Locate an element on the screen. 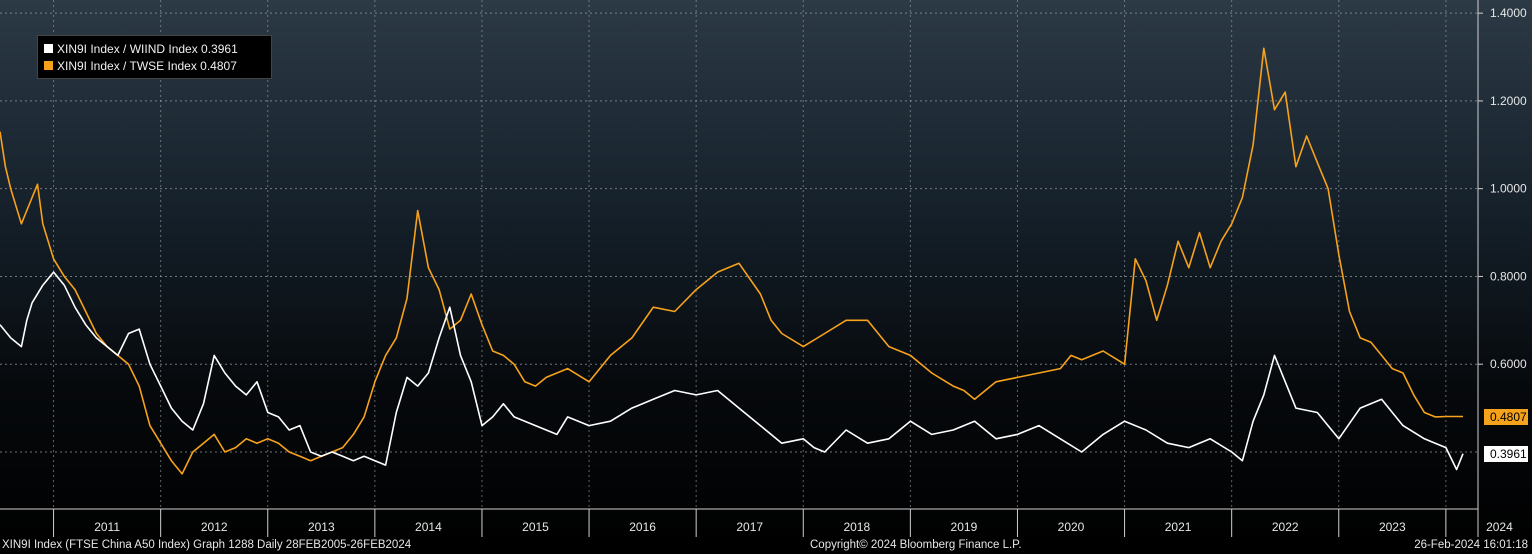 Image resolution: width=1532 pixels, height=554 pixels. x-tick-label: 2020 is located at coordinates (1071, 527).